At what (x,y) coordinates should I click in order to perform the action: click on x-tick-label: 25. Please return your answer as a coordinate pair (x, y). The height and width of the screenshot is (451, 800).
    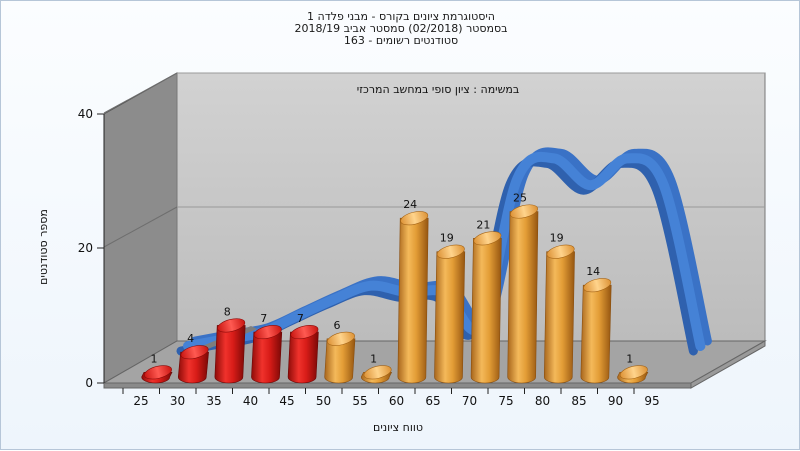
    Looking at the image, I should click on (140, 401).